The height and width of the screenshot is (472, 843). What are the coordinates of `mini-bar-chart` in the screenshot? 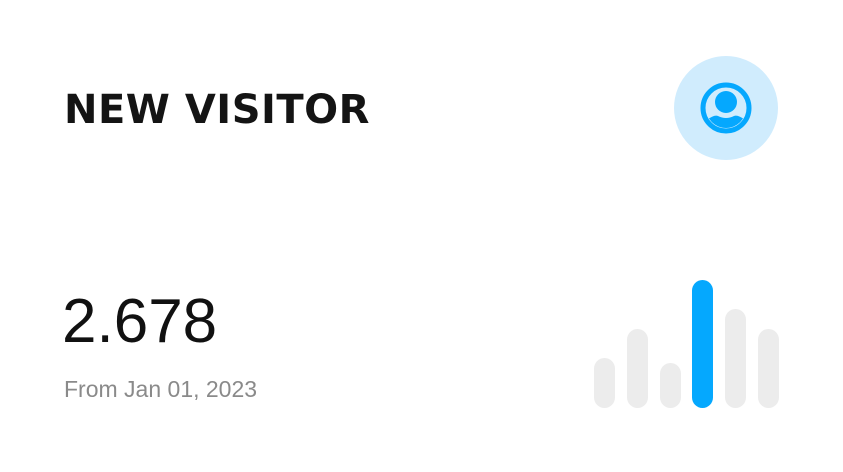 It's located at (689, 339).